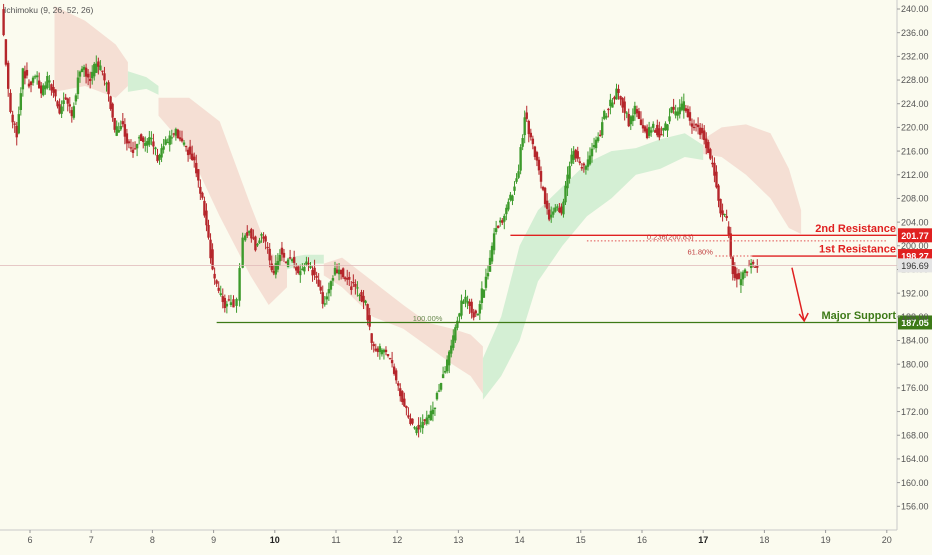  Describe the element at coordinates (91, 540) in the screenshot. I see `x-tick-label: 7` at that location.